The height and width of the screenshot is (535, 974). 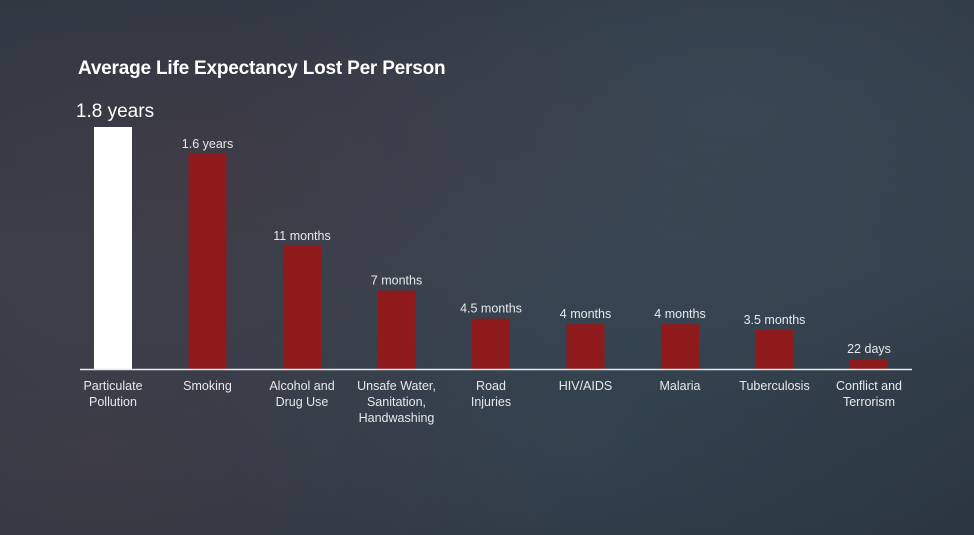 What do you see at coordinates (262, 68) in the screenshot?
I see `chart-title: Average Life Expectancy Lost Per Person` at bounding box center [262, 68].